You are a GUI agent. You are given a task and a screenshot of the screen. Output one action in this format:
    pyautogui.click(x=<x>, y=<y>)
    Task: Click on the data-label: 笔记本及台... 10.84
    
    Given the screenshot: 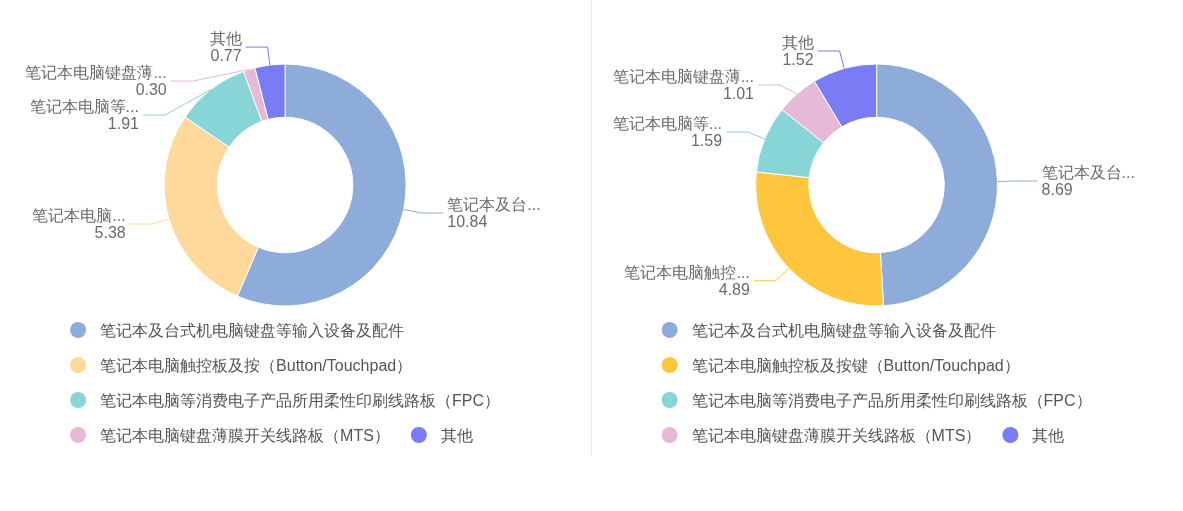 What is the action you would take?
    pyautogui.click(x=494, y=213)
    